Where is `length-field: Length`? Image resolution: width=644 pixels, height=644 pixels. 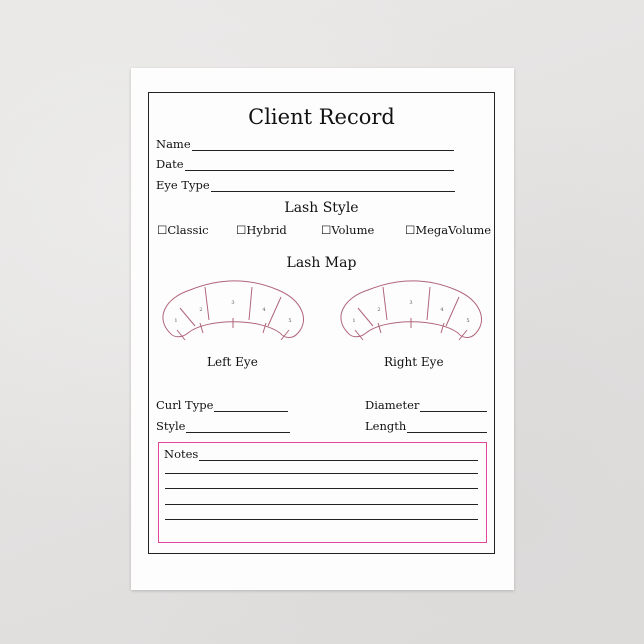 length-field: Length is located at coordinates (426, 426).